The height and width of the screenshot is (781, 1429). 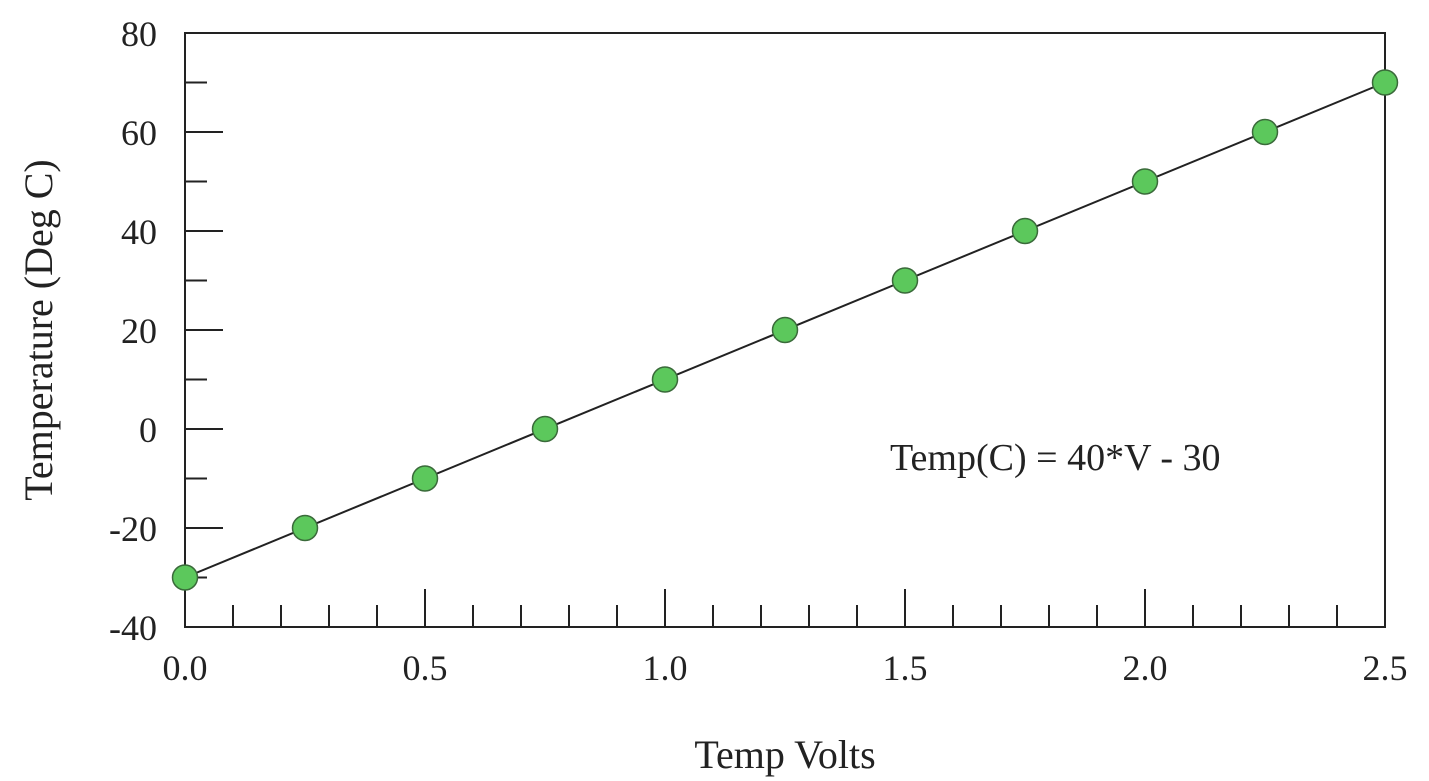 I want to click on y-tick-label: -40, so click(x=133, y=628).